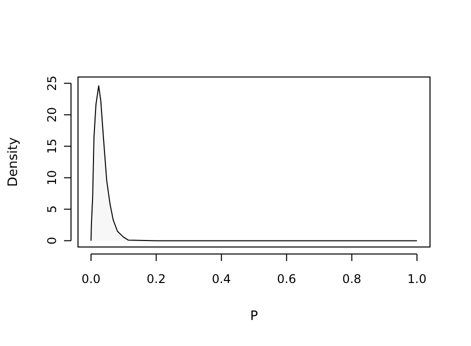 Image resolution: width=471 pixels, height=346 pixels. Describe the element at coordinates (352, 279) in the screenshot. I see `x-tick-label: 0.8` at that location.